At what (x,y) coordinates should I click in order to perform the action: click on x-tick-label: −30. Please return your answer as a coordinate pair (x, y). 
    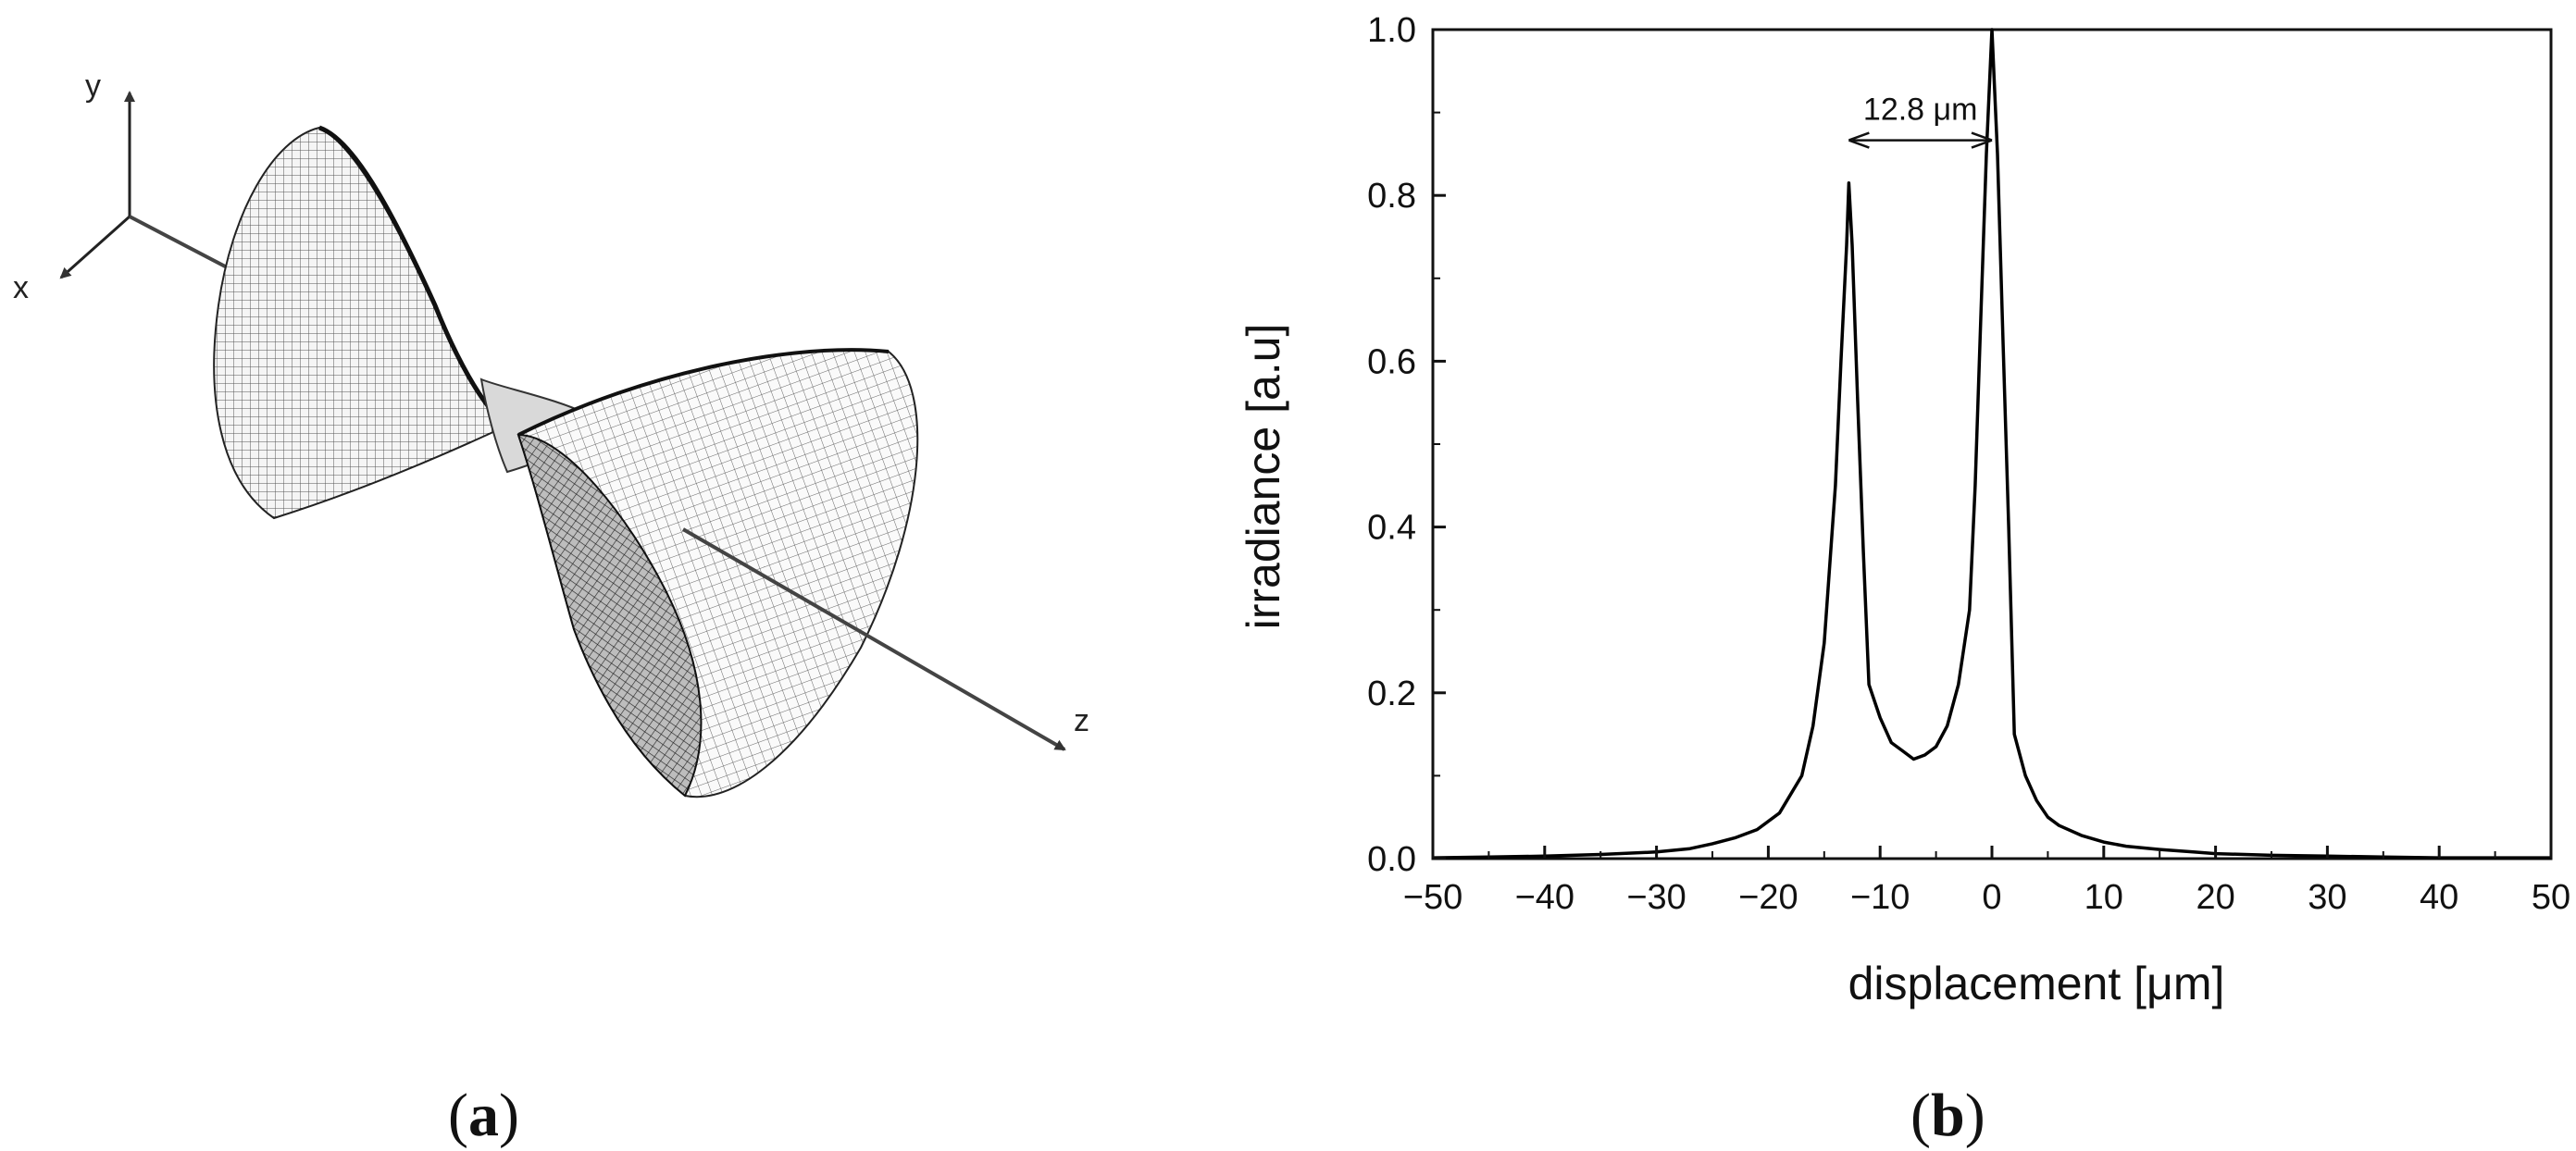
    Looking at the image, I should click on (1656, 898).